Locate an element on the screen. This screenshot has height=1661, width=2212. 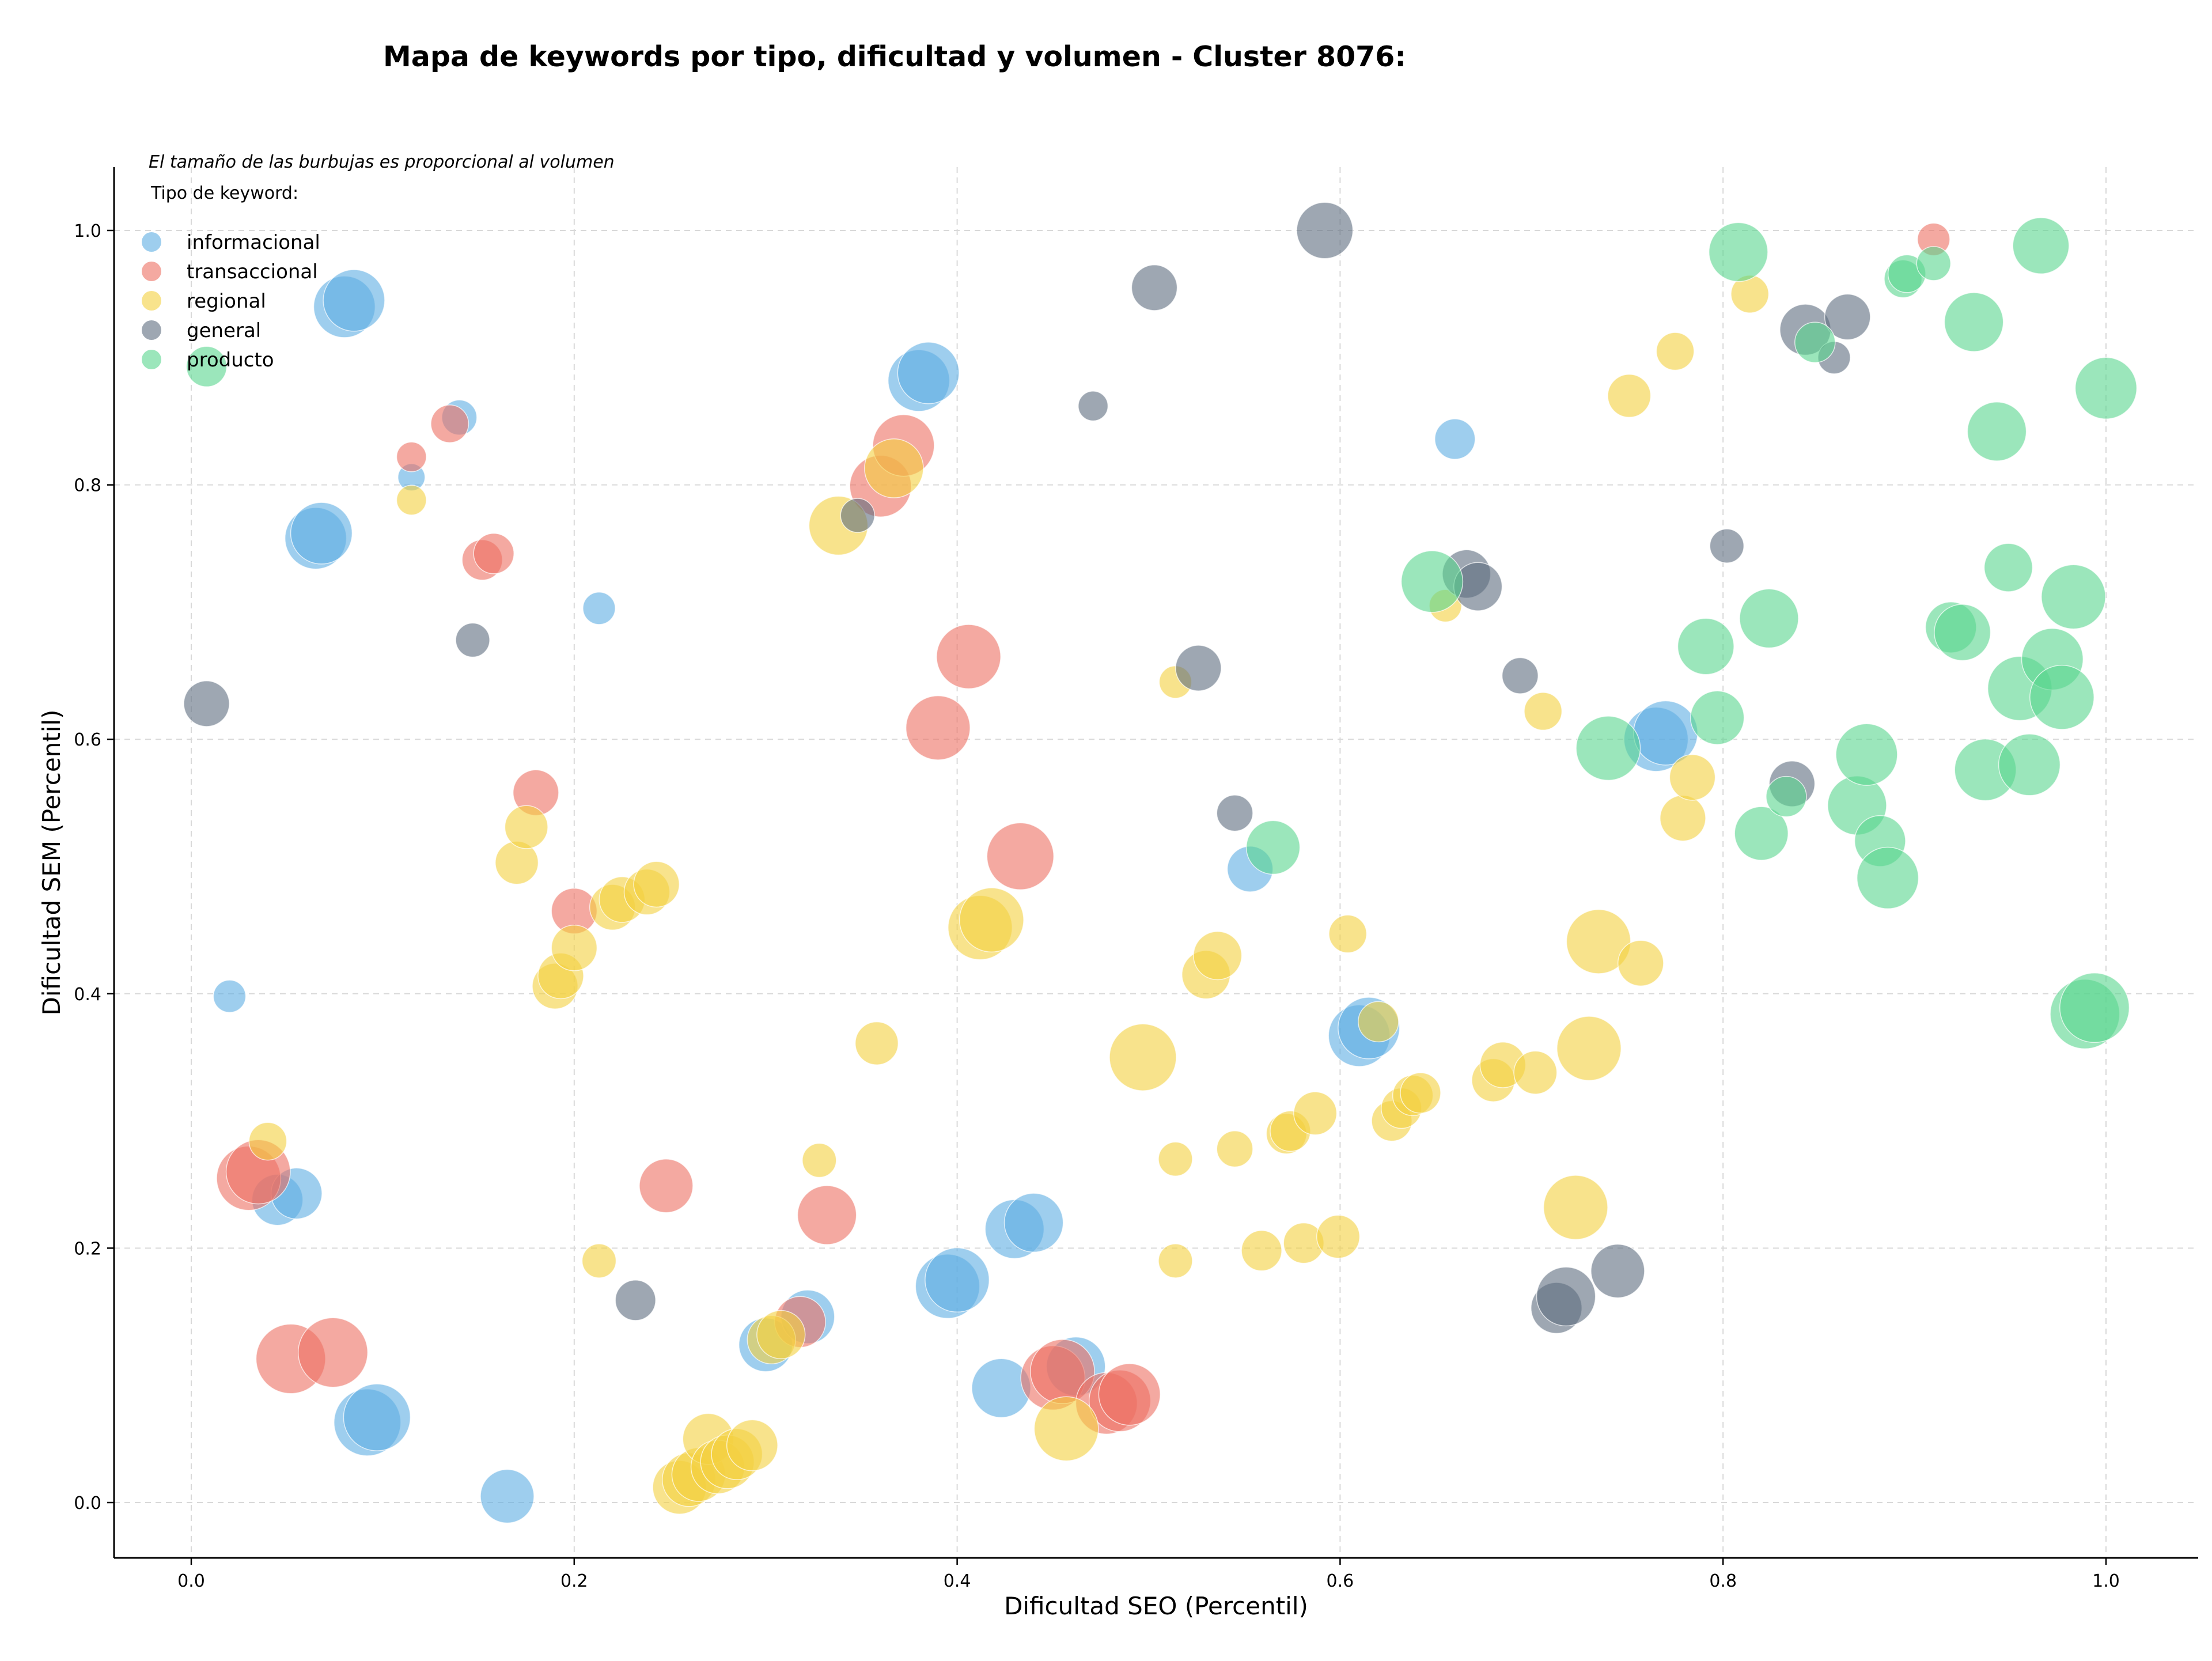
legend-label-transaccional: transaccional is located at coordinates (252, 271).